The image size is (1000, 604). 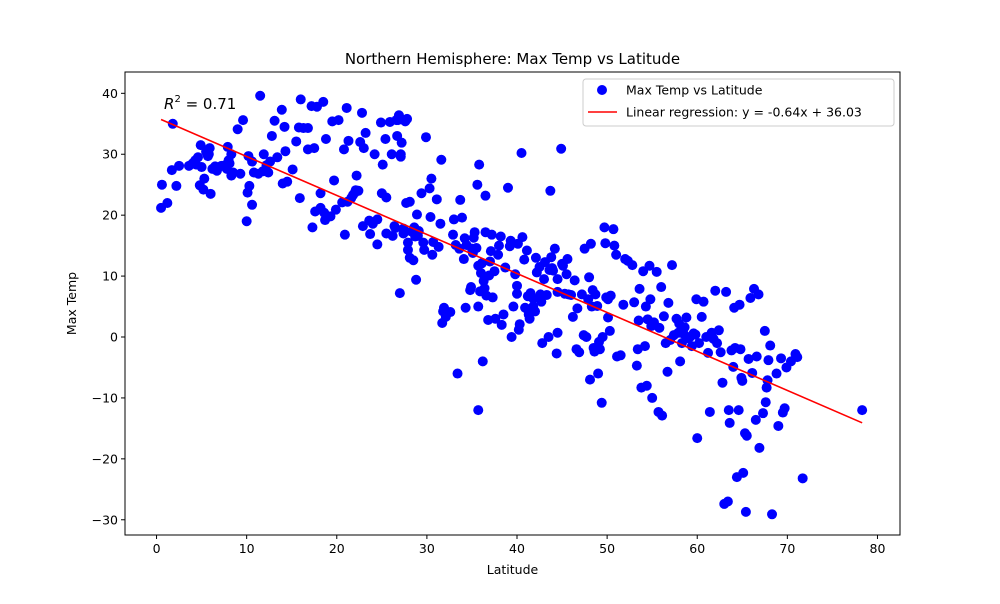 I want to click on y-tick-label: −20, so click(x=105, y=458).